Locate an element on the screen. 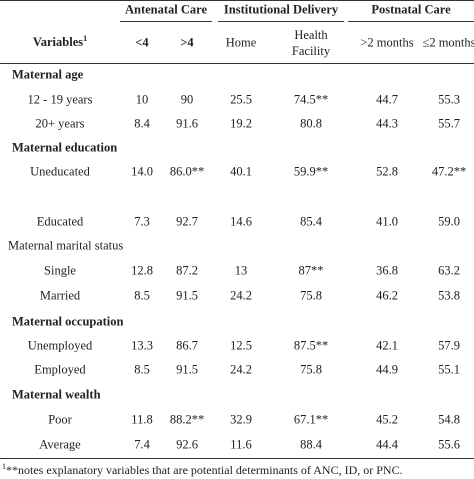 Image resolution: width=474 pixels, height=479 pixels. footnote-marker: 1 is located at coordinates (4, 466).